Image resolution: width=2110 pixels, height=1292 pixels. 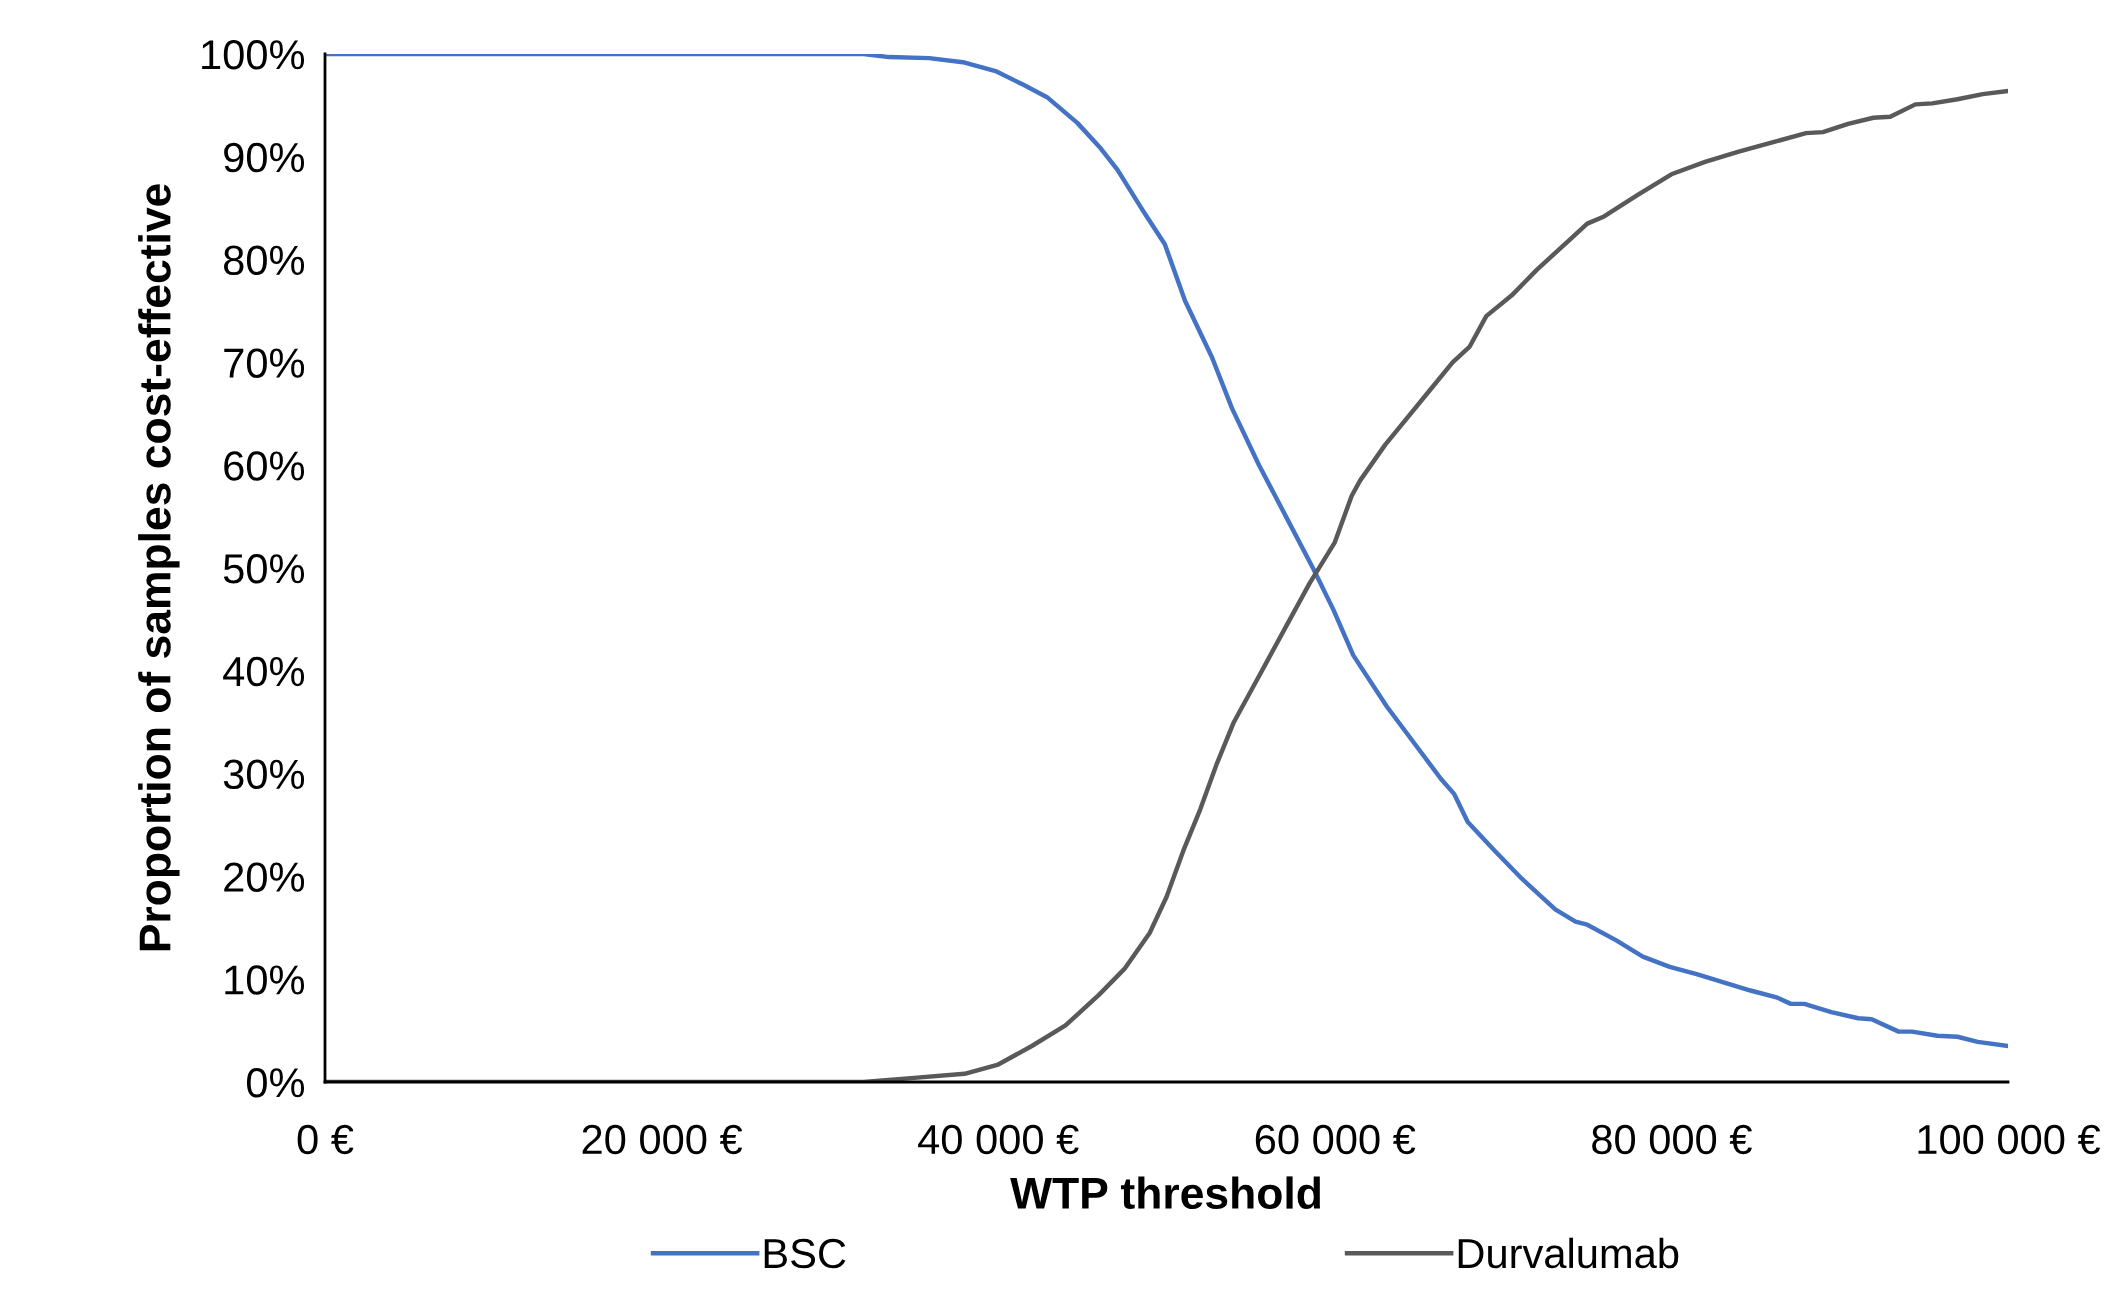 What do you see at coordinates (2009, 1139) in the screenshot?
I see `x-tick-label: 100 000 €` at bounding box center [2009, 1139].